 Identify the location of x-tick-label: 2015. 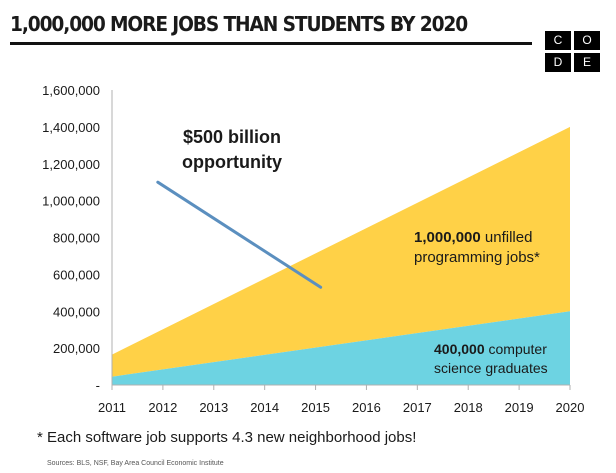
(315, 407).